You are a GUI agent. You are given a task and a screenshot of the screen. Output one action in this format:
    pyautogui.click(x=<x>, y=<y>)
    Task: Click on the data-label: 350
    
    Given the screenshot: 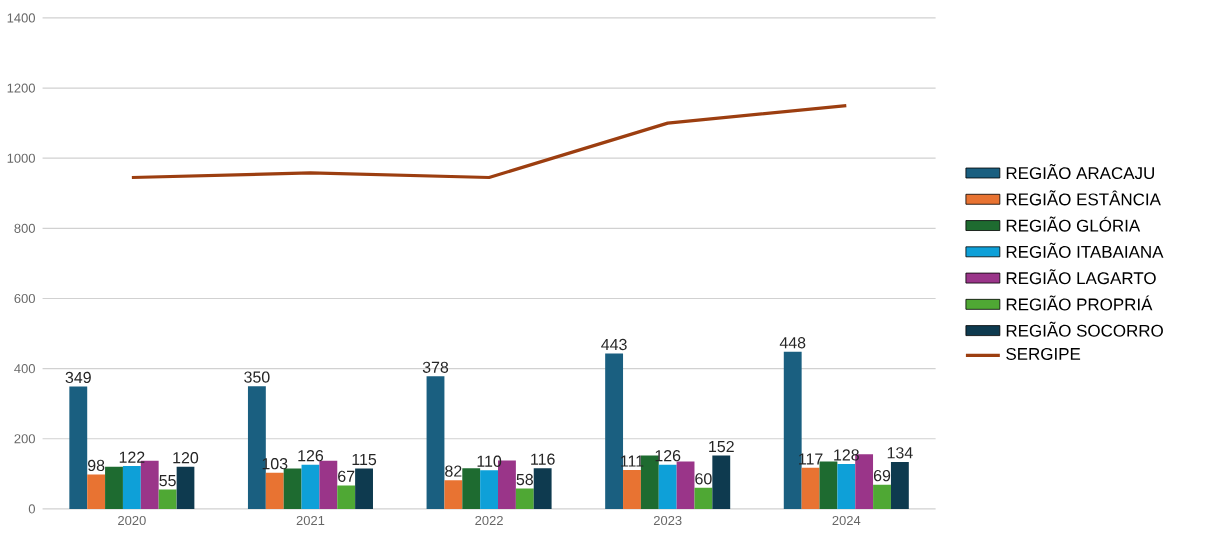 What is the action you would take?
    pyautogui.click(x=257, y=377)
    